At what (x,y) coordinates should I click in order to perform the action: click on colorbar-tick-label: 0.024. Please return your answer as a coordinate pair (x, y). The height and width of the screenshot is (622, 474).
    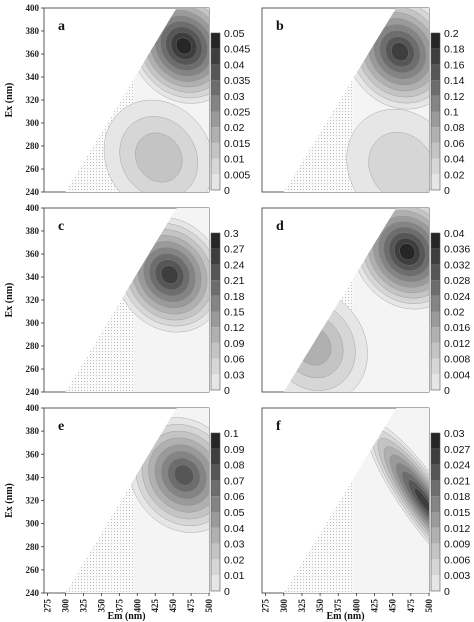
    Looking at the image, I should click on (457, 466).